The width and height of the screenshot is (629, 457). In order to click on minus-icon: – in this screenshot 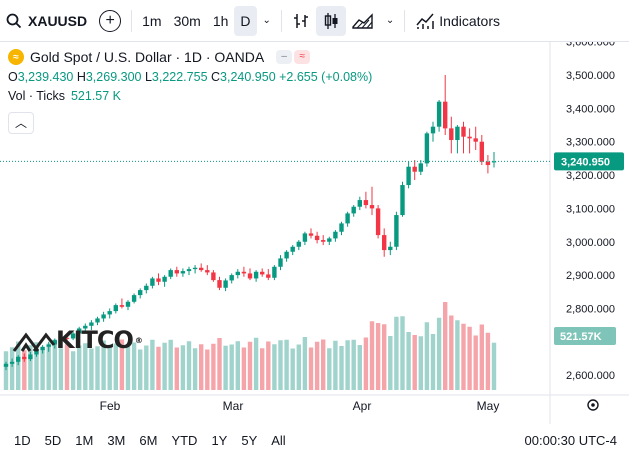, I will do `click(284, 57)`.